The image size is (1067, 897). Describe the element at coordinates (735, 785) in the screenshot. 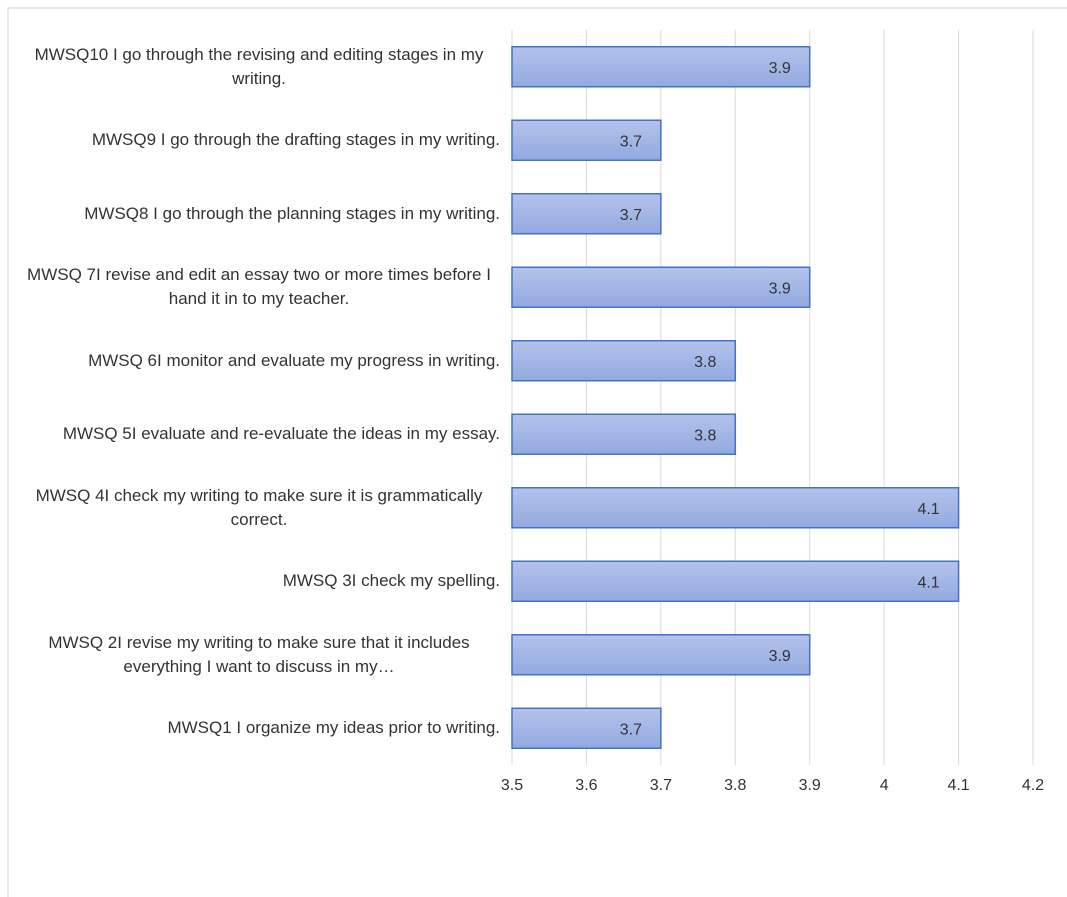

I see `x-tick-label: 3.8` at that location.